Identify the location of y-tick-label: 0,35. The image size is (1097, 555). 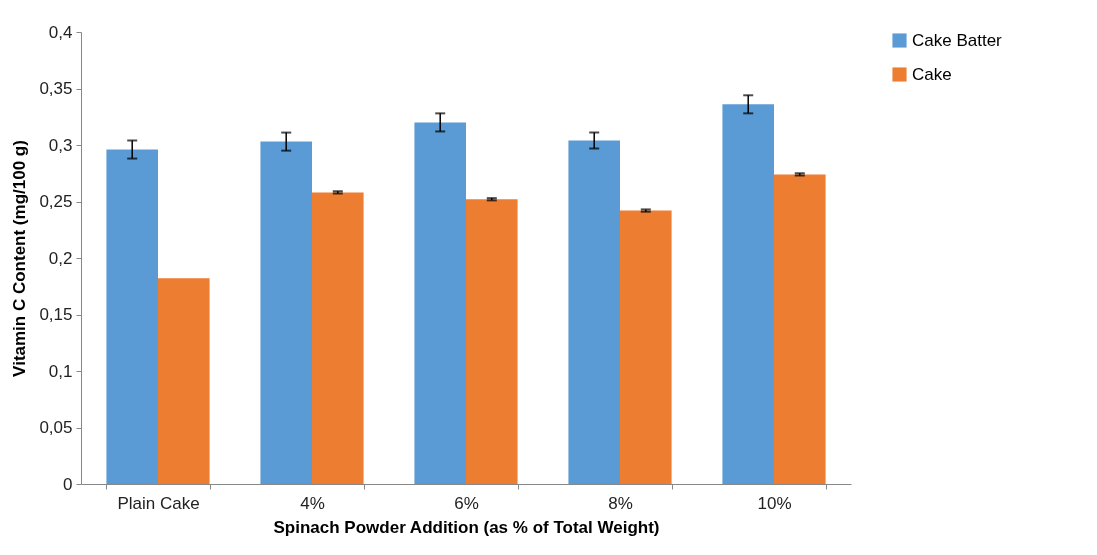
(56, 88).